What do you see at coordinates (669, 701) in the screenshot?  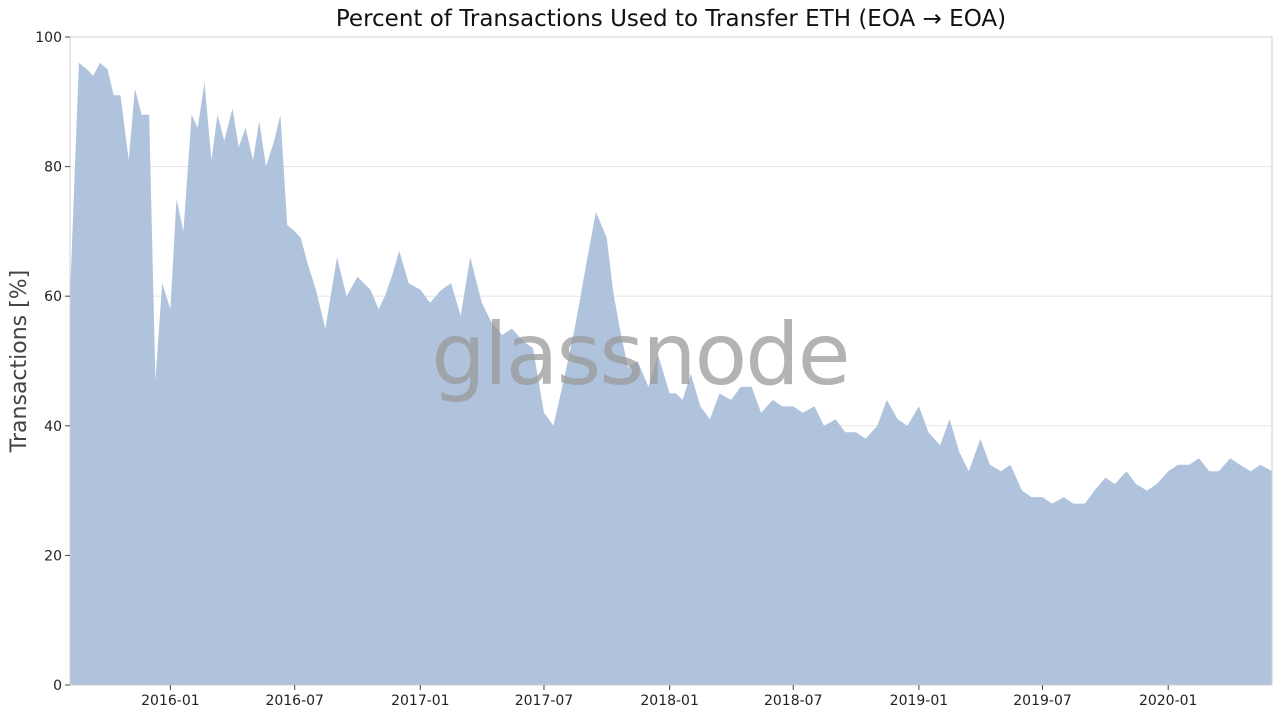 I see `x-tick-label: 2018-01` at bounding box center [669, 701].